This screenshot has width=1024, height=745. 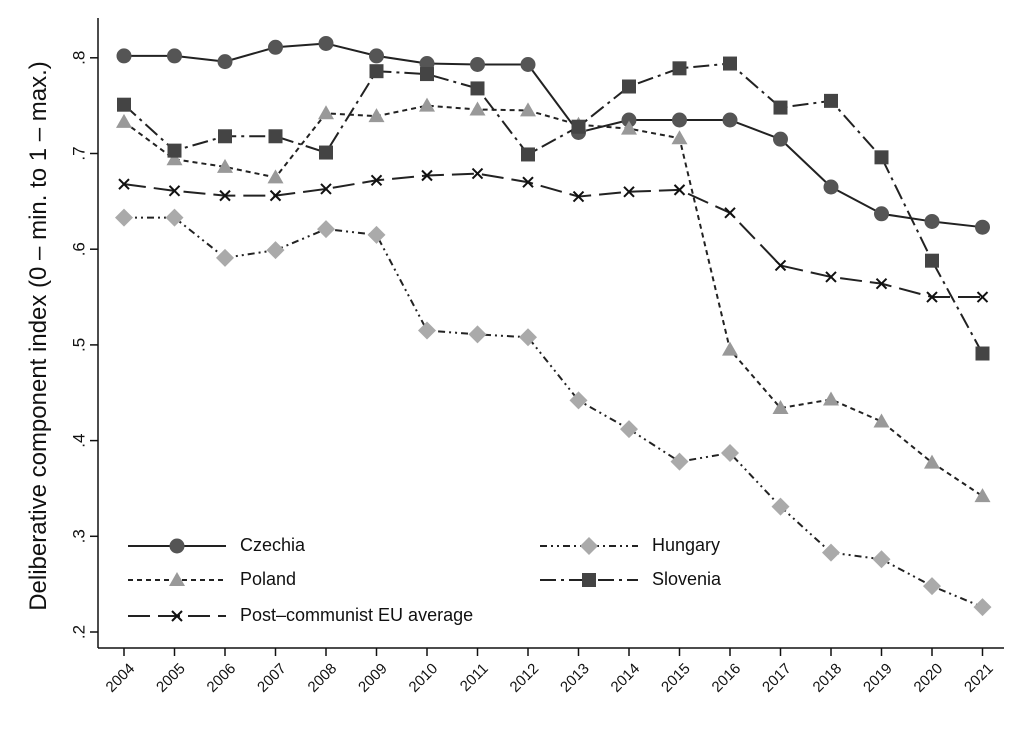 What do you see at coordinates (929, 678) in the screenshot?
I see `x-tick-label: 2020` at bounding box center [929, 678].